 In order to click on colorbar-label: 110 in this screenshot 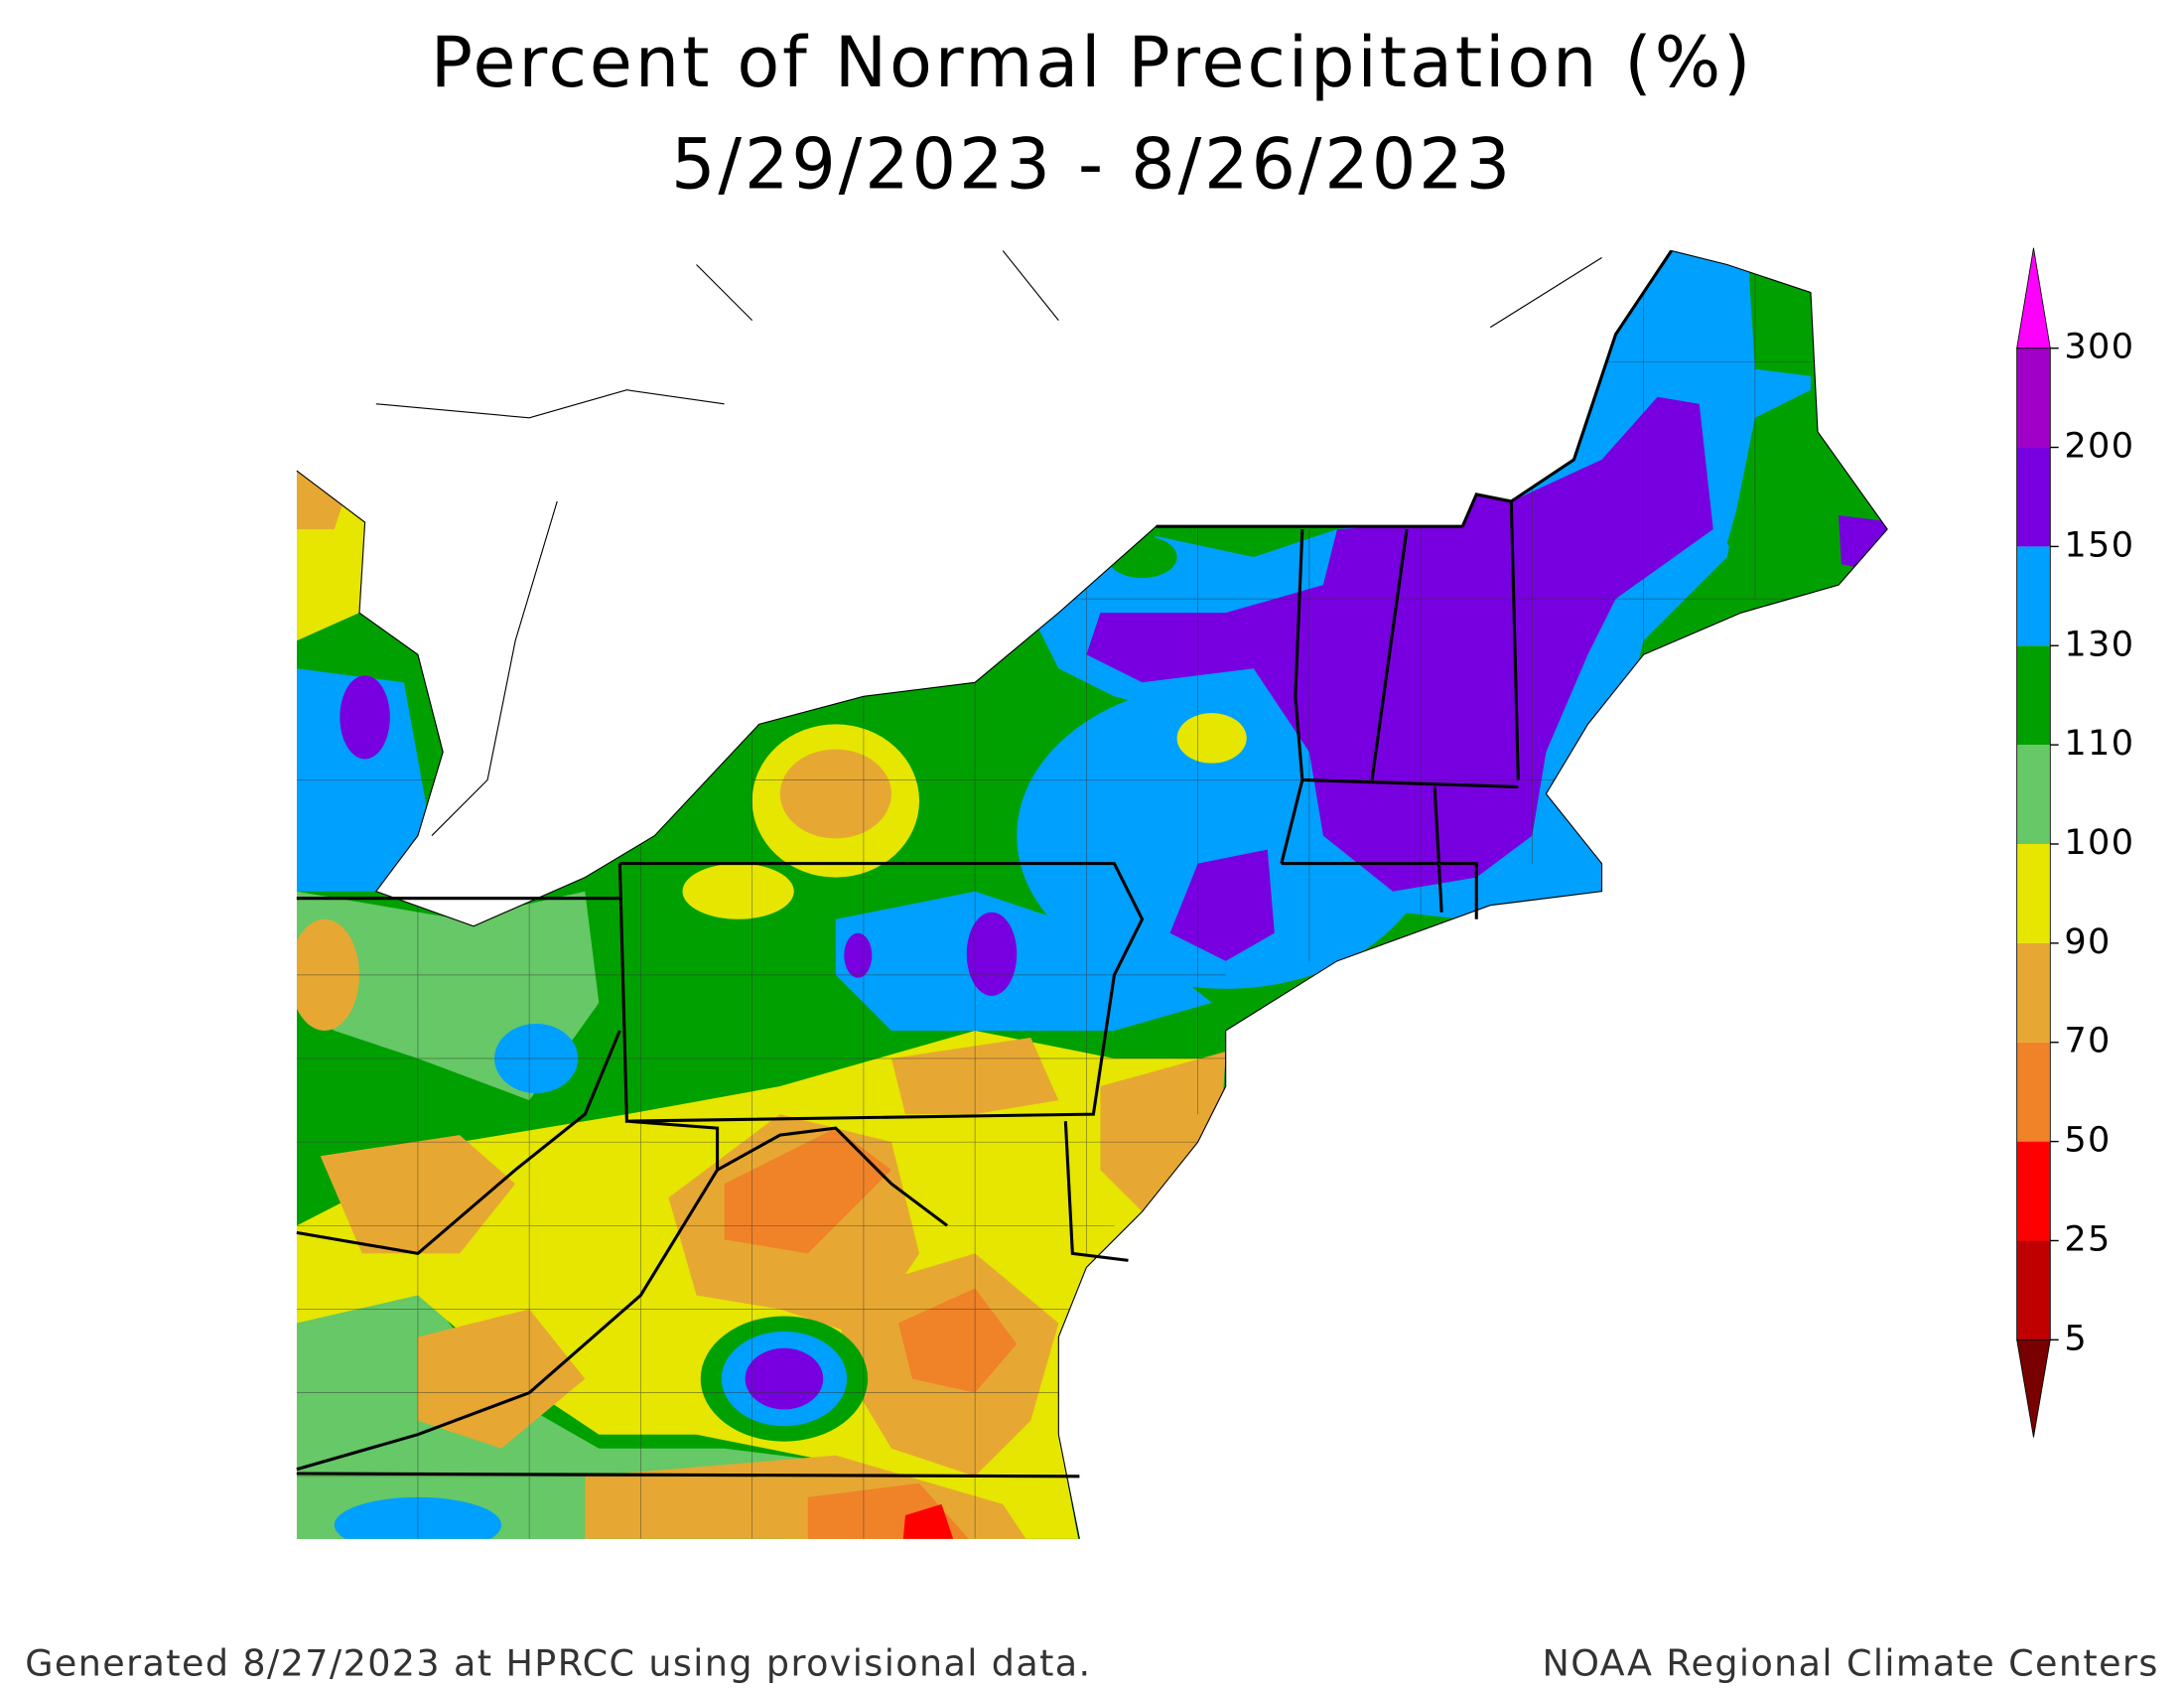, I will do `click(2099, 743)`.